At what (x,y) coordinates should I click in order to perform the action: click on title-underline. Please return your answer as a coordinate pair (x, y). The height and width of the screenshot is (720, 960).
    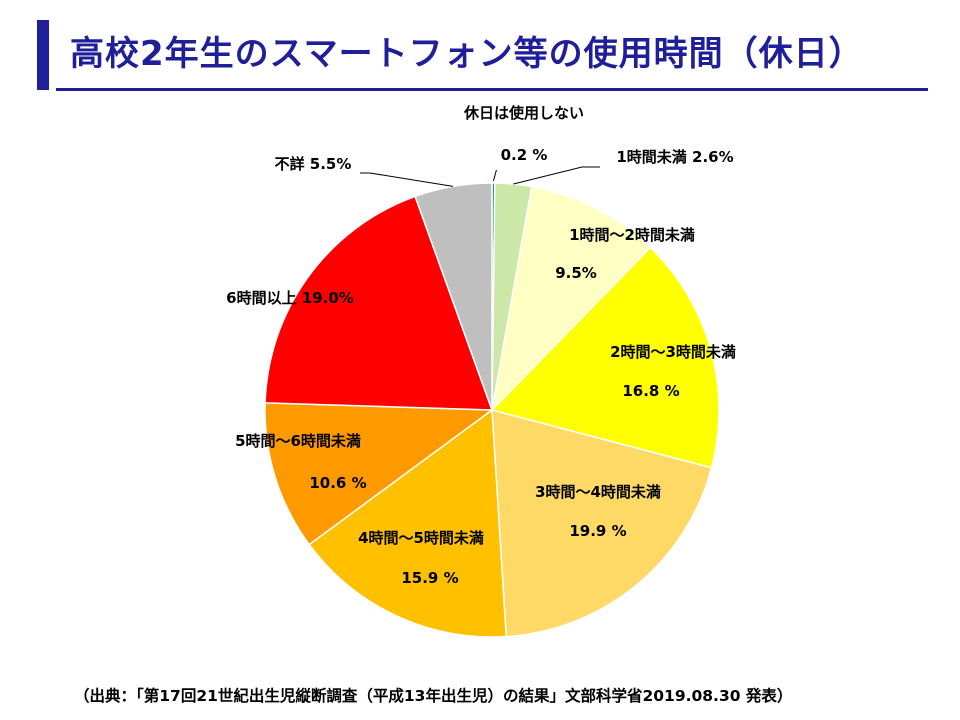
    Looking at the image, I should click on (492, 89).